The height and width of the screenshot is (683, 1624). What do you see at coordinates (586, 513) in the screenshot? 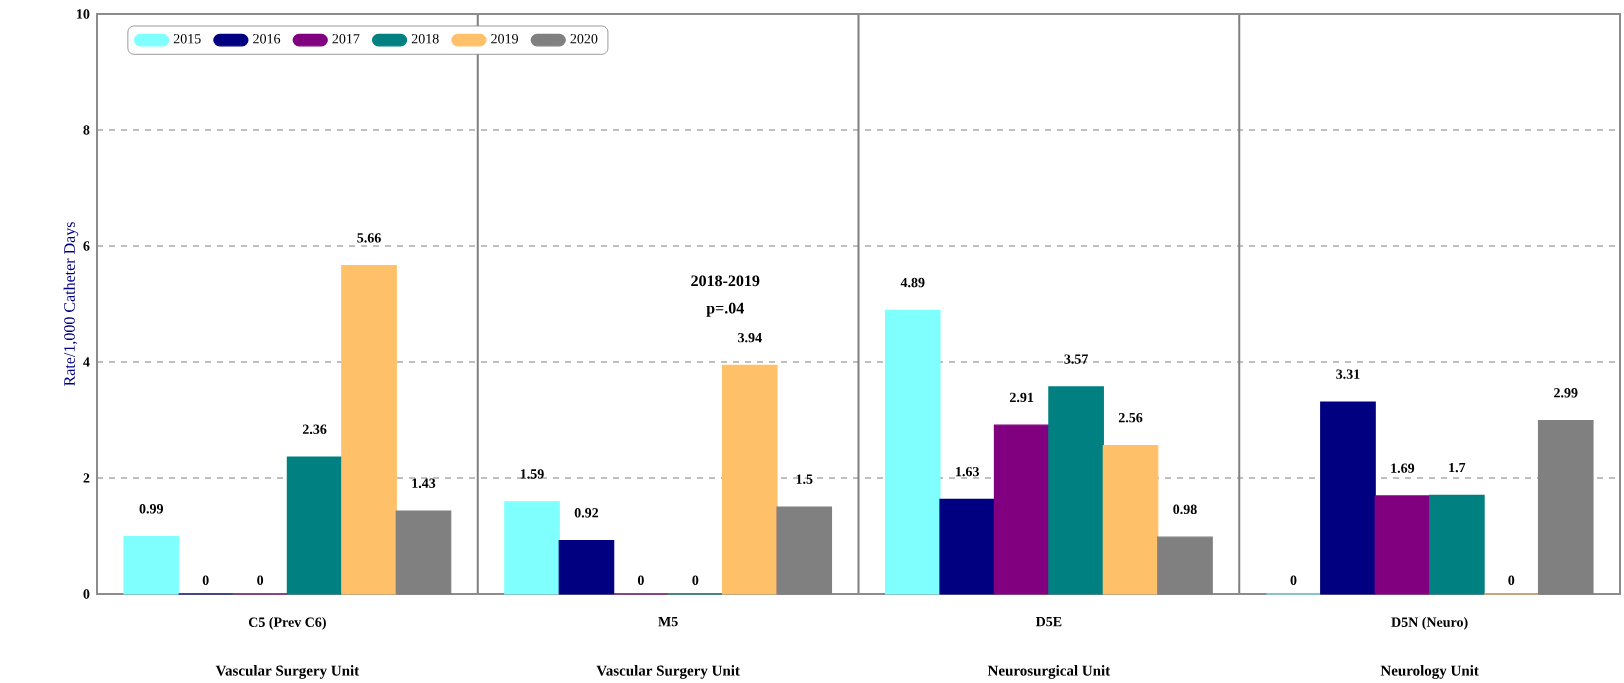
I see `data-label: 0.92` at bounding box center [586, 513].